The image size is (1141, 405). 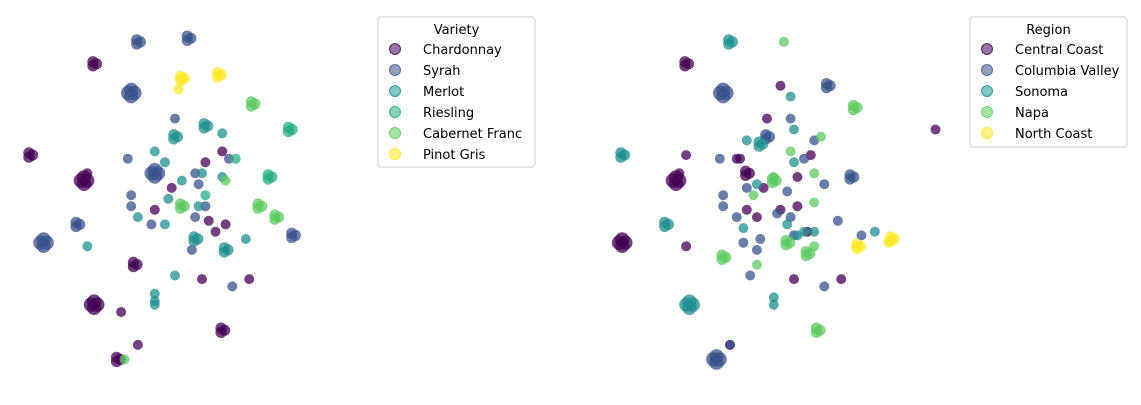 What do you see at coordinates (1041, 92) in the screenshot?
I see `legend-label: Sonoma` at bounding box center [1041, 92].